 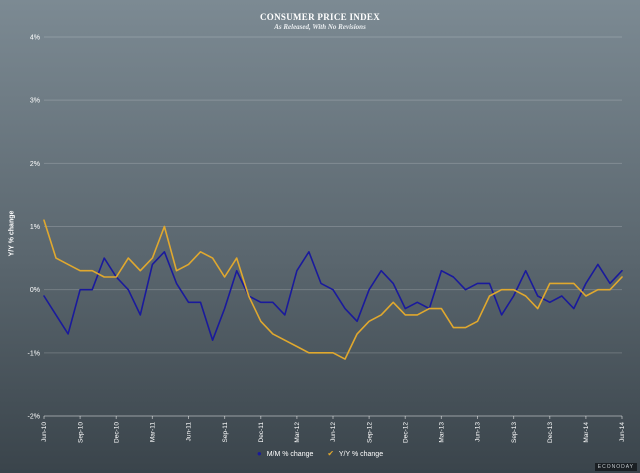 I want to click on x-tick-label: Mar-13, so click(x=442, y=432).